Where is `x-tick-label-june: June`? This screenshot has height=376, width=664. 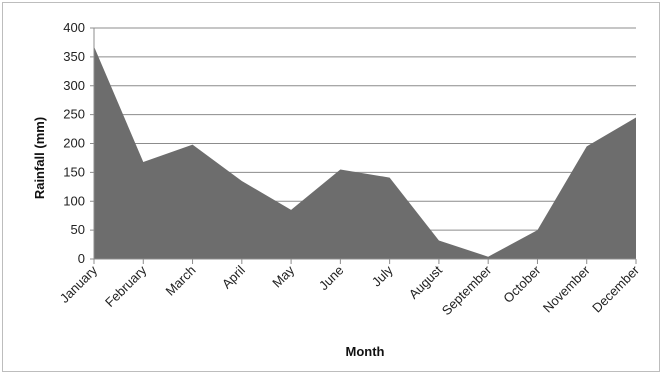
x-tick-label-june: June is located at coordinates (331, 278).